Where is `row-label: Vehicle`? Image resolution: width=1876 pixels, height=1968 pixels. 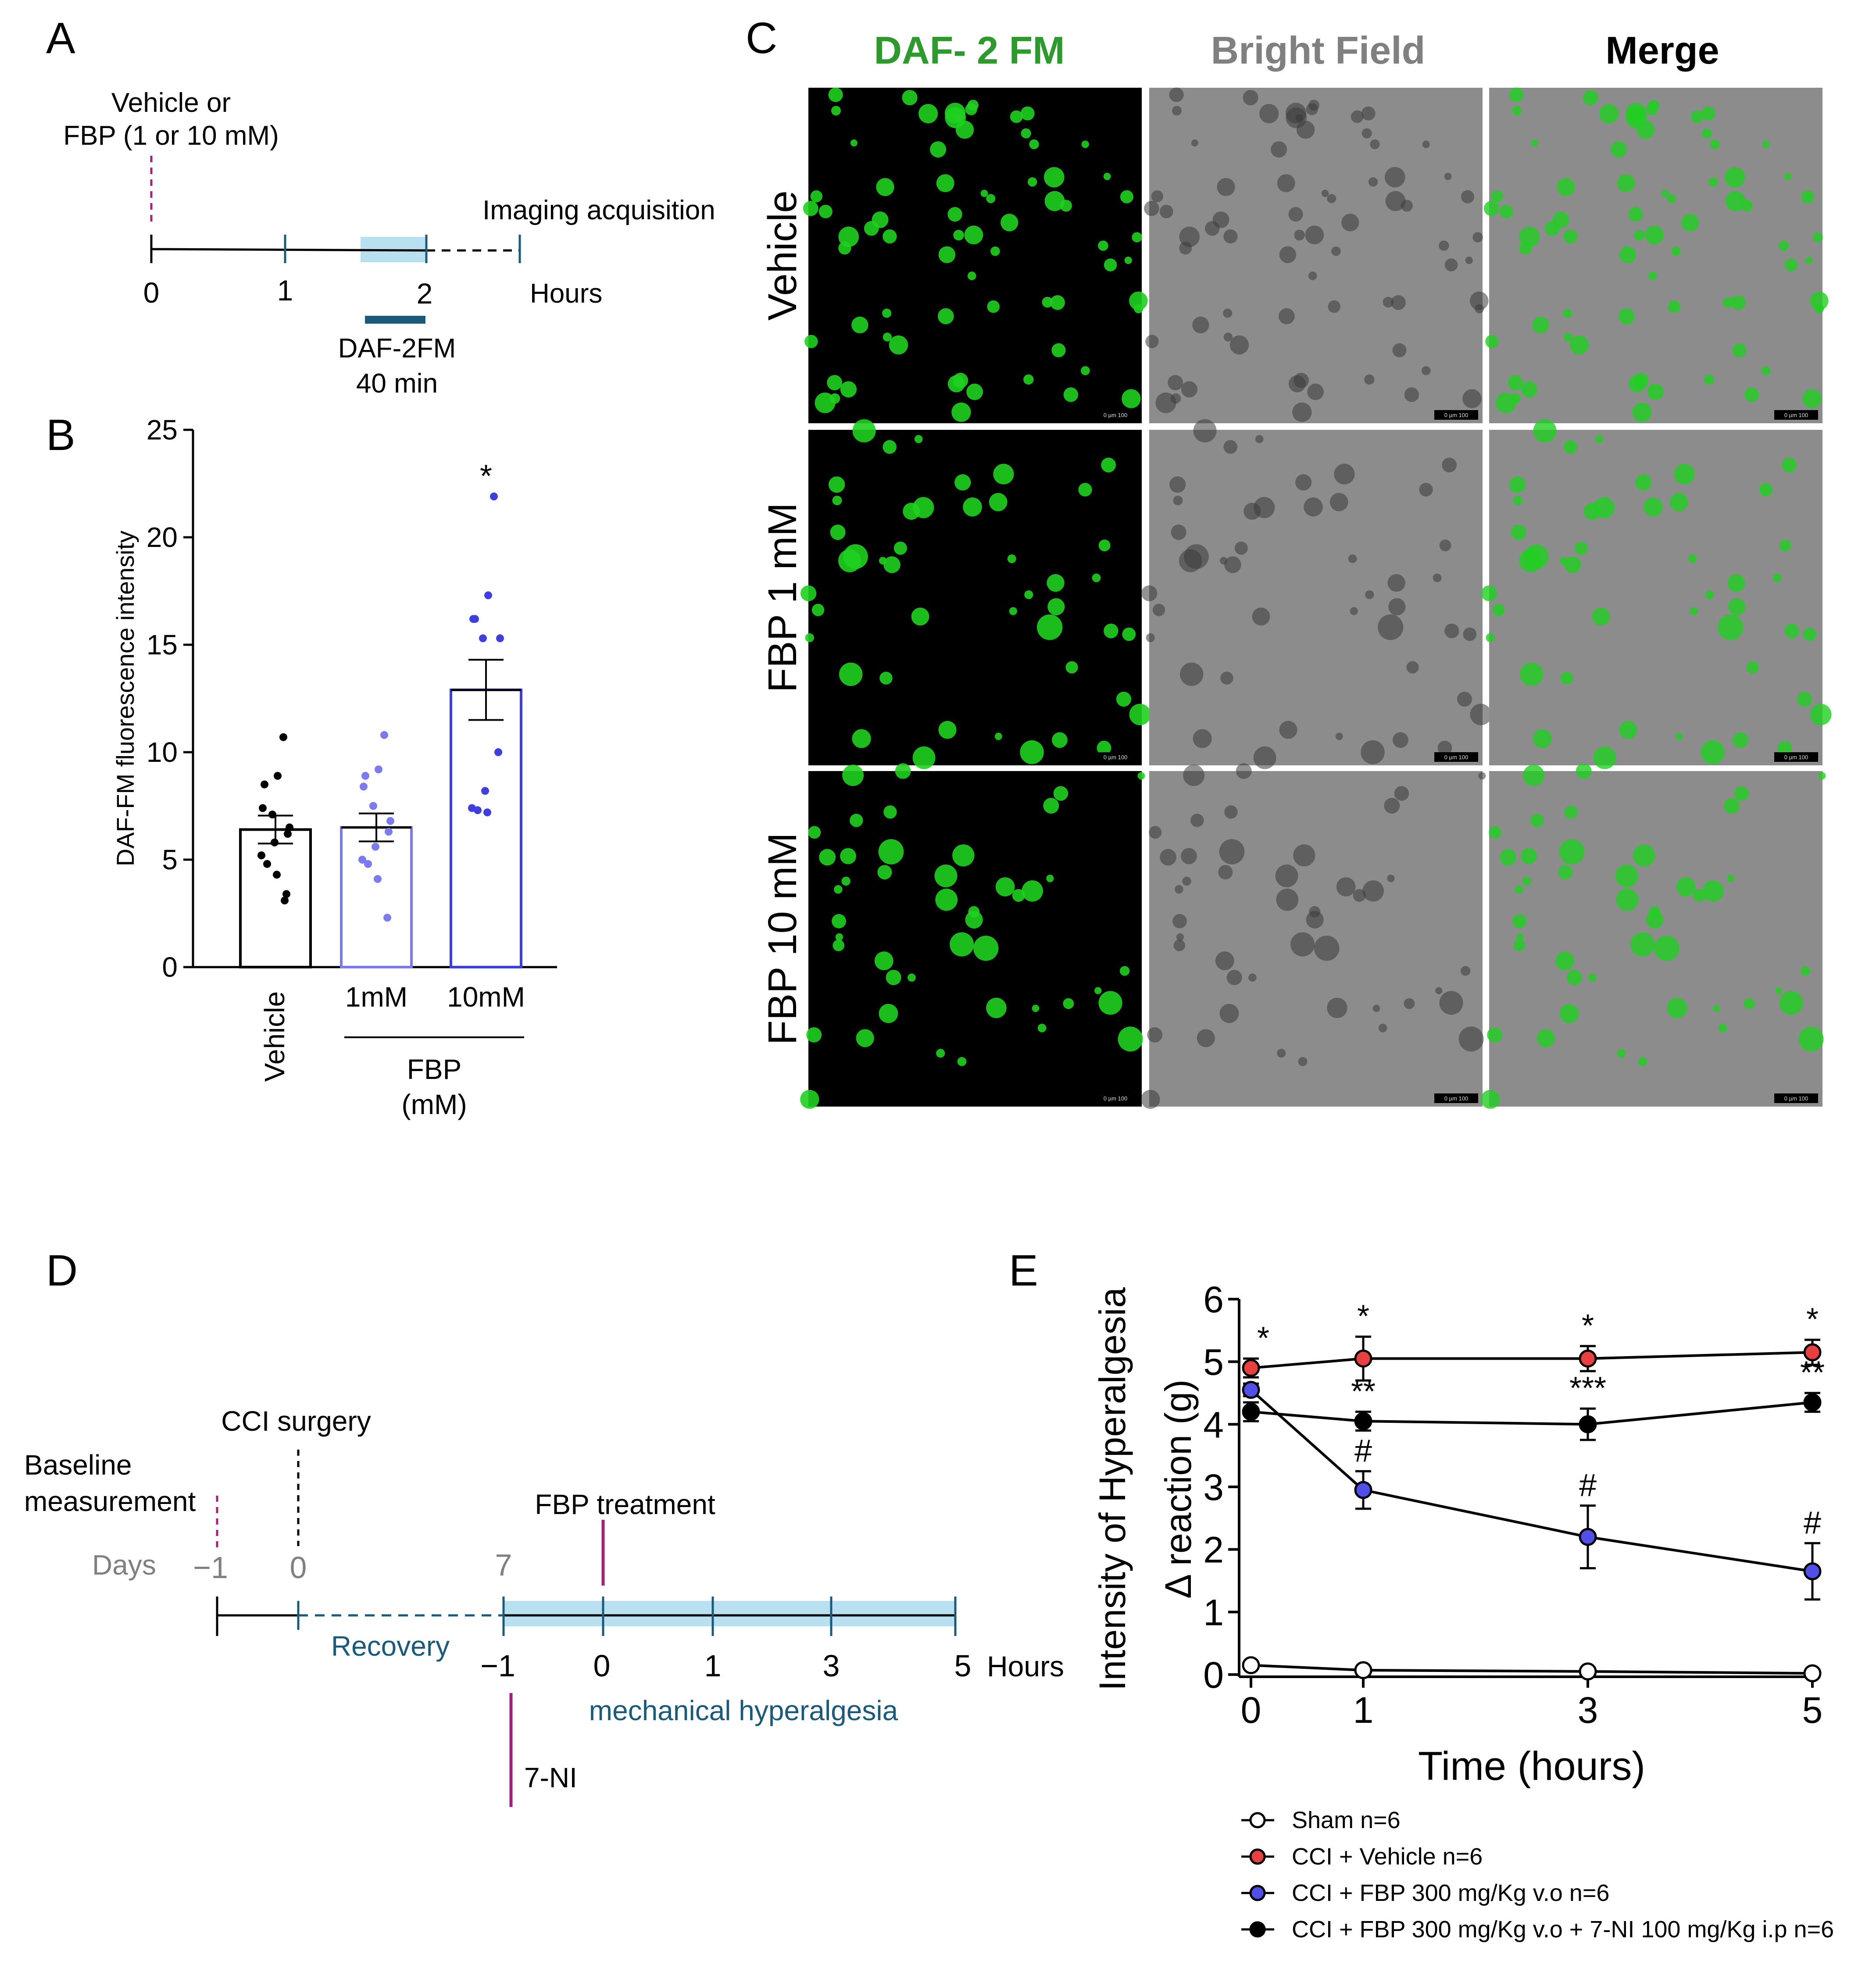 row-label: Vehicle is located at coordinates (783, 255).